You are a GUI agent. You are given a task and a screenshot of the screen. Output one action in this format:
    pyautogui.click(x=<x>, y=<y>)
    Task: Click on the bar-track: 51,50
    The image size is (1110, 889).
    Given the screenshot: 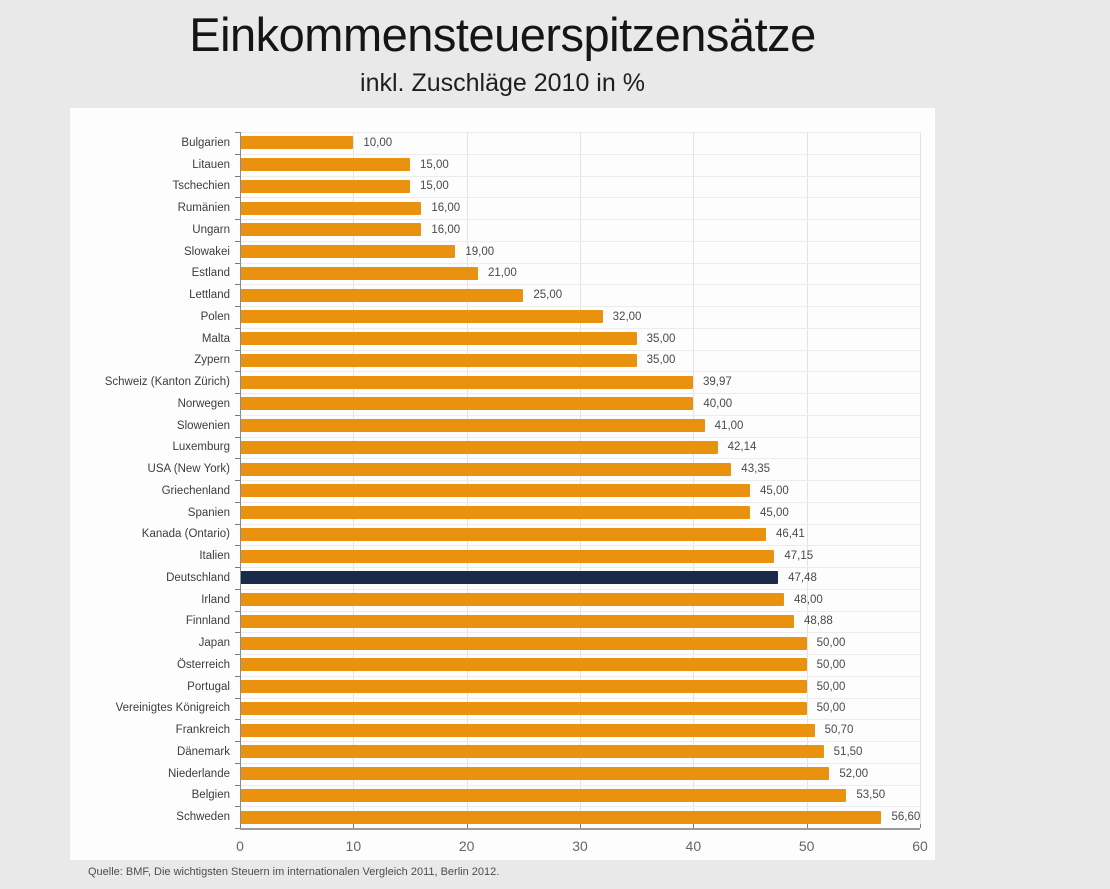 What is the action you would take?
    pyautogui.click(x=580, y=752)
    